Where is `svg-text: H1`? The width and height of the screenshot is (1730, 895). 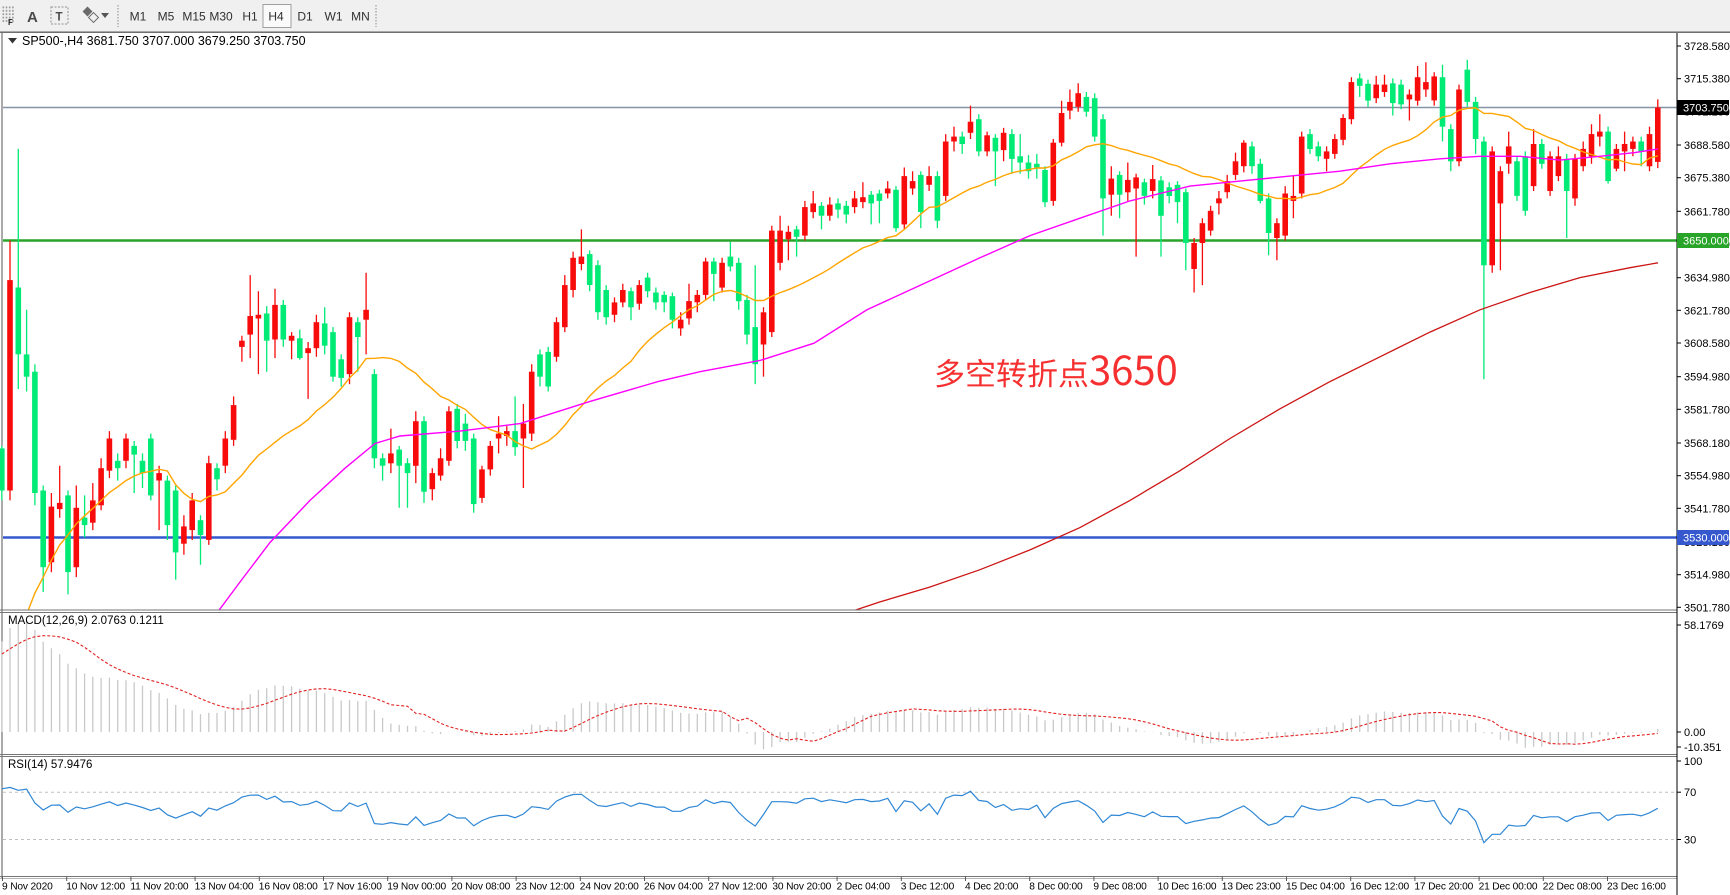
svg-text: H1 is located at coordinates (250, 17).